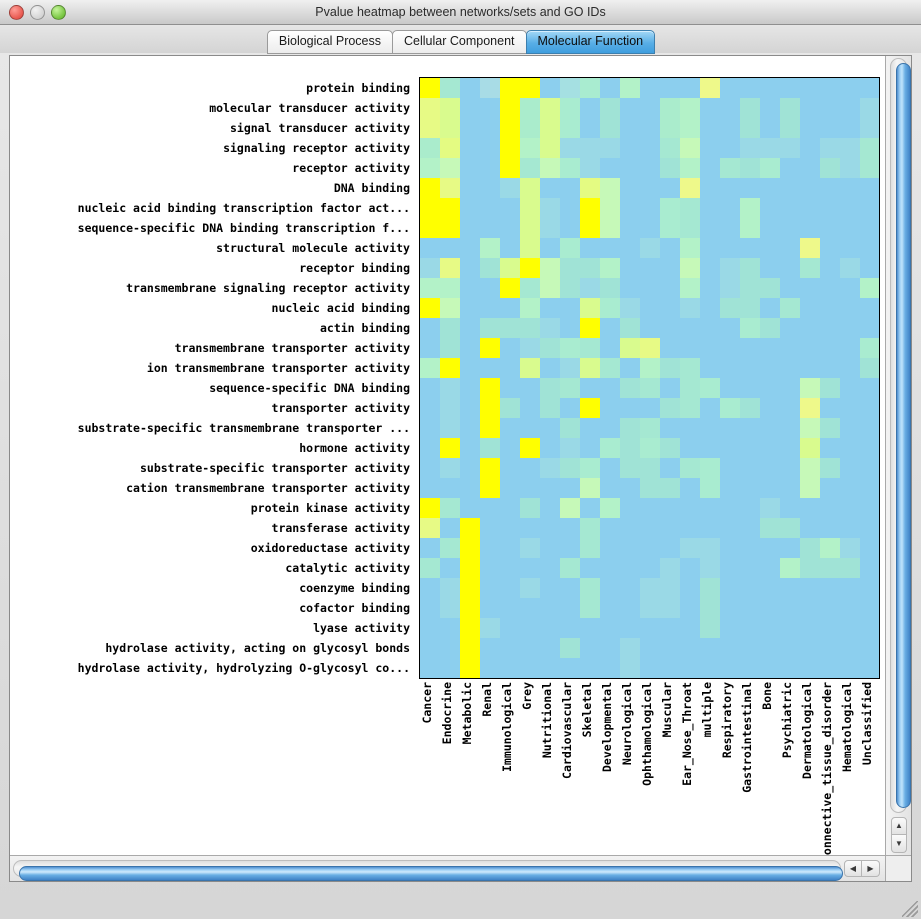 This screenshot has height=919, width=921. I want to click on close-button-icon, so click(16, 12).